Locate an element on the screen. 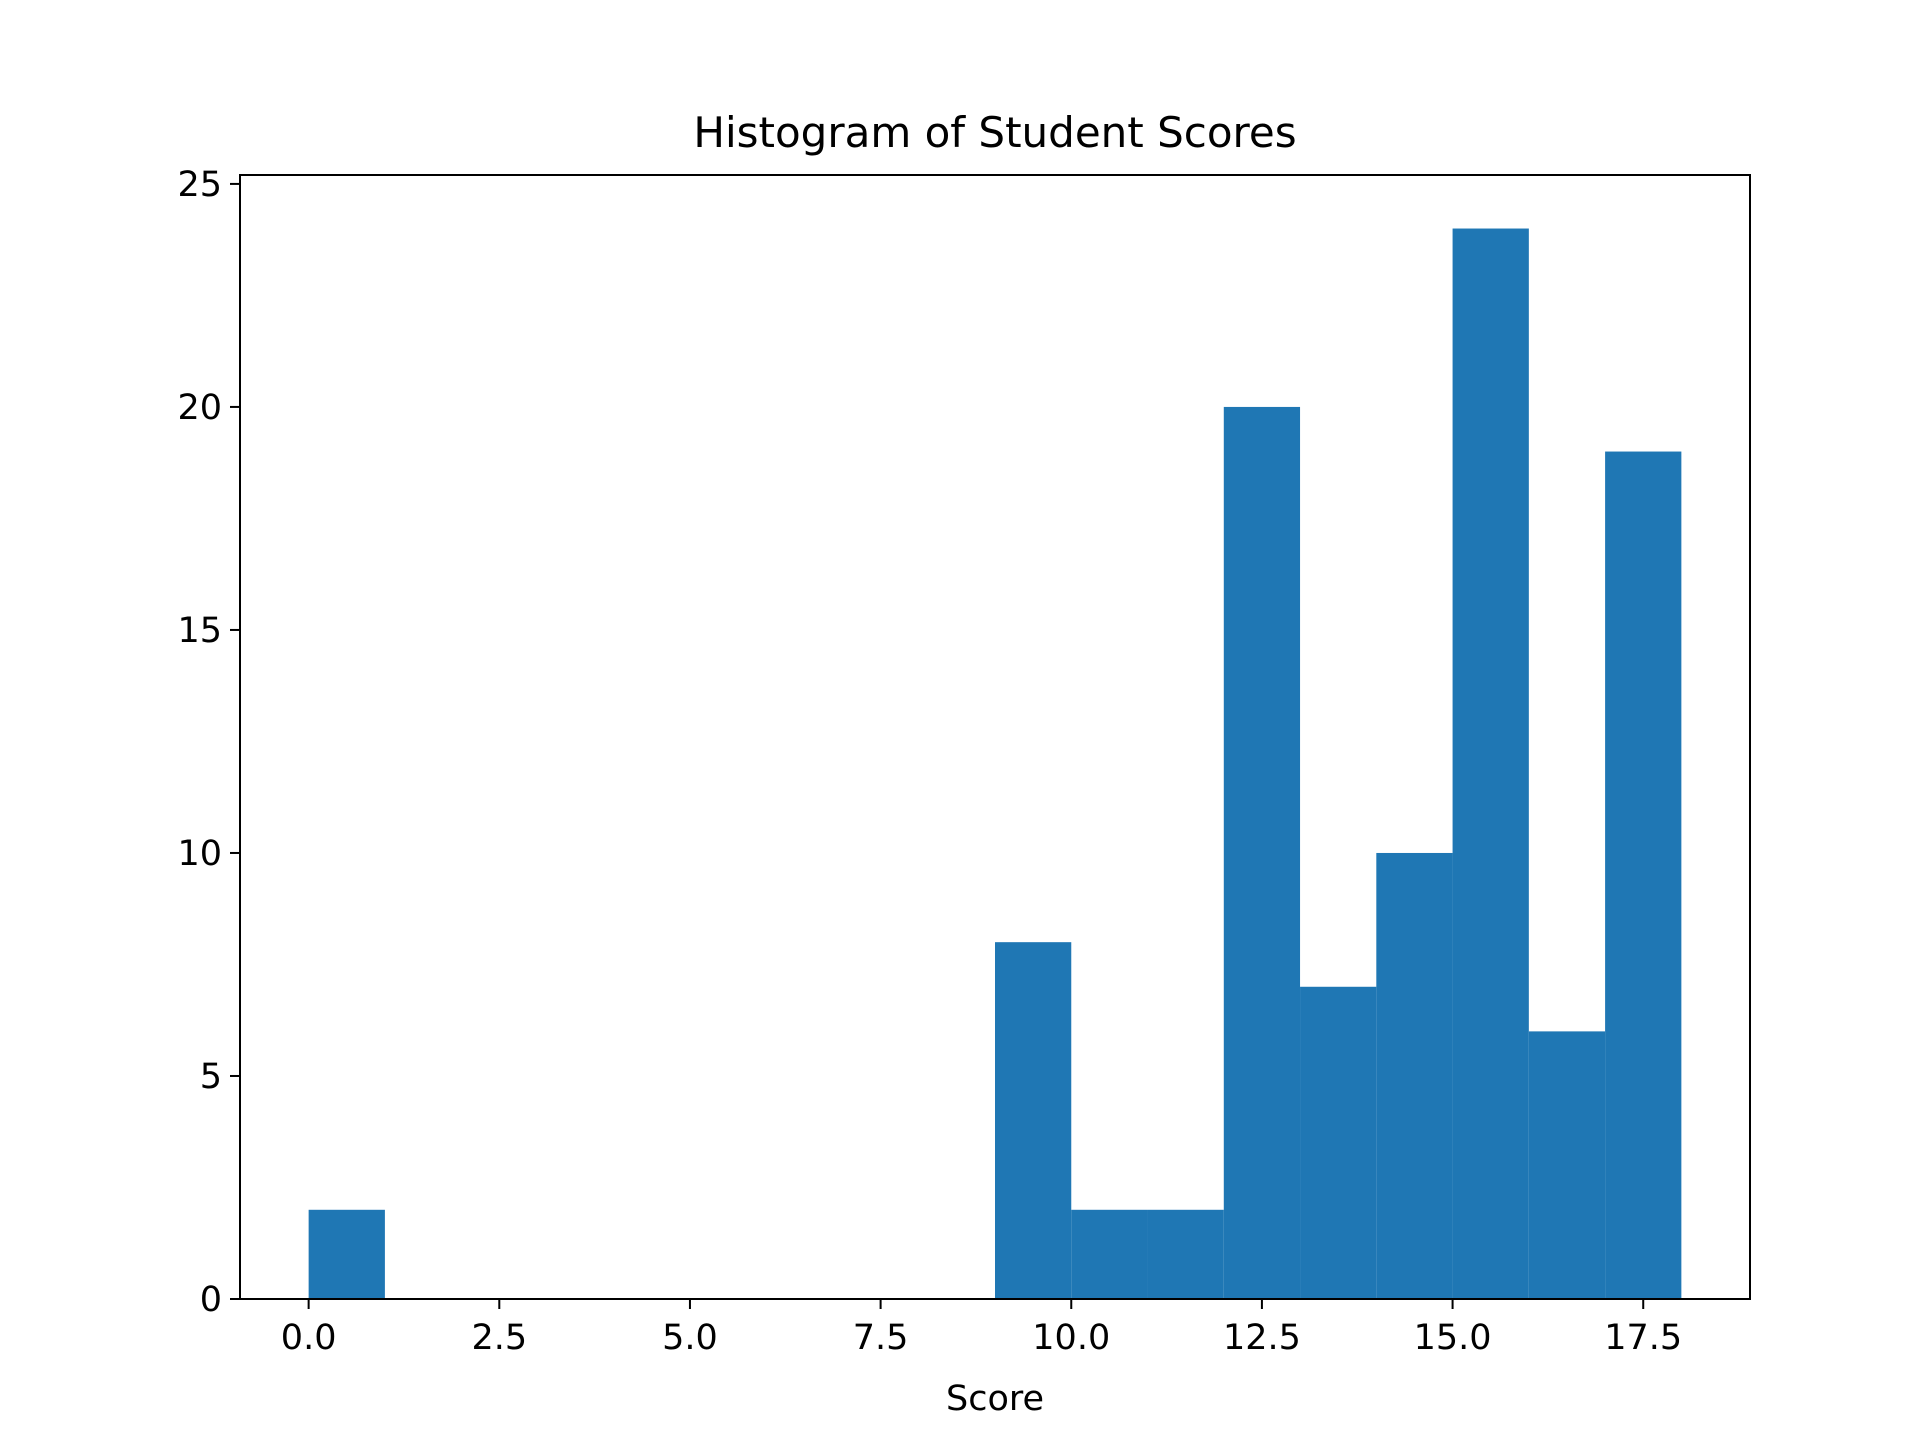 The width and height of the screenshot is (1920, 1440). y-tick-label-1: 5 is located at coordinates (211, 1077).